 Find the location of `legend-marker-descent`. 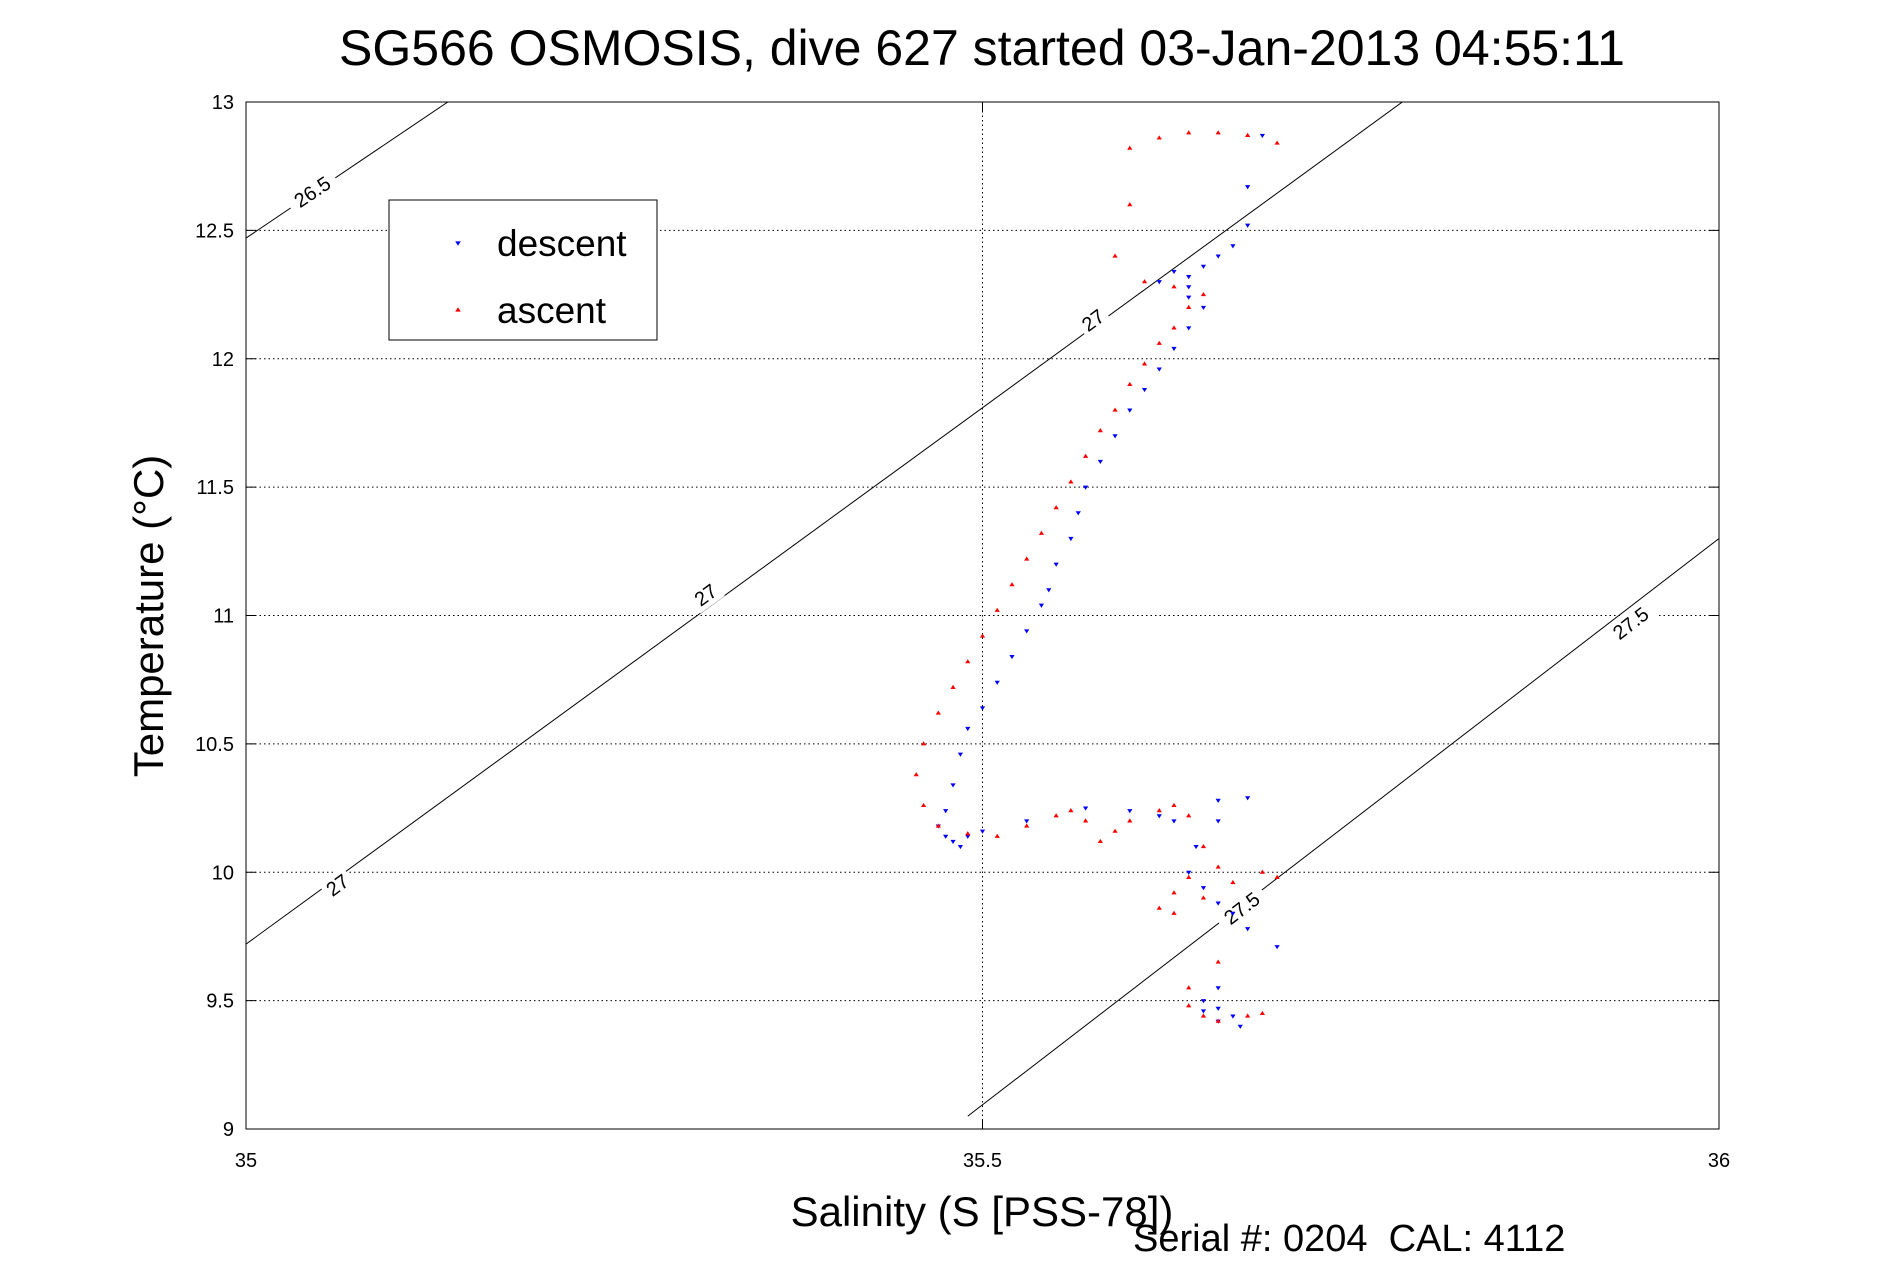

legend-marker-descent is located at coordinates (458, 243).